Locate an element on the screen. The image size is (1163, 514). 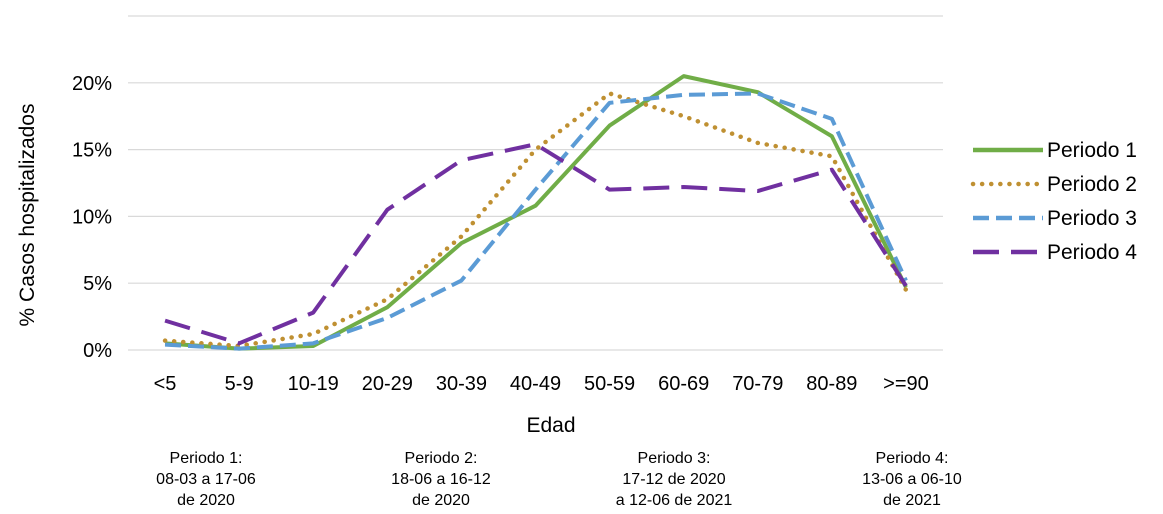
period-note-line: Periodo 4: is located at coordinates (912, 458).